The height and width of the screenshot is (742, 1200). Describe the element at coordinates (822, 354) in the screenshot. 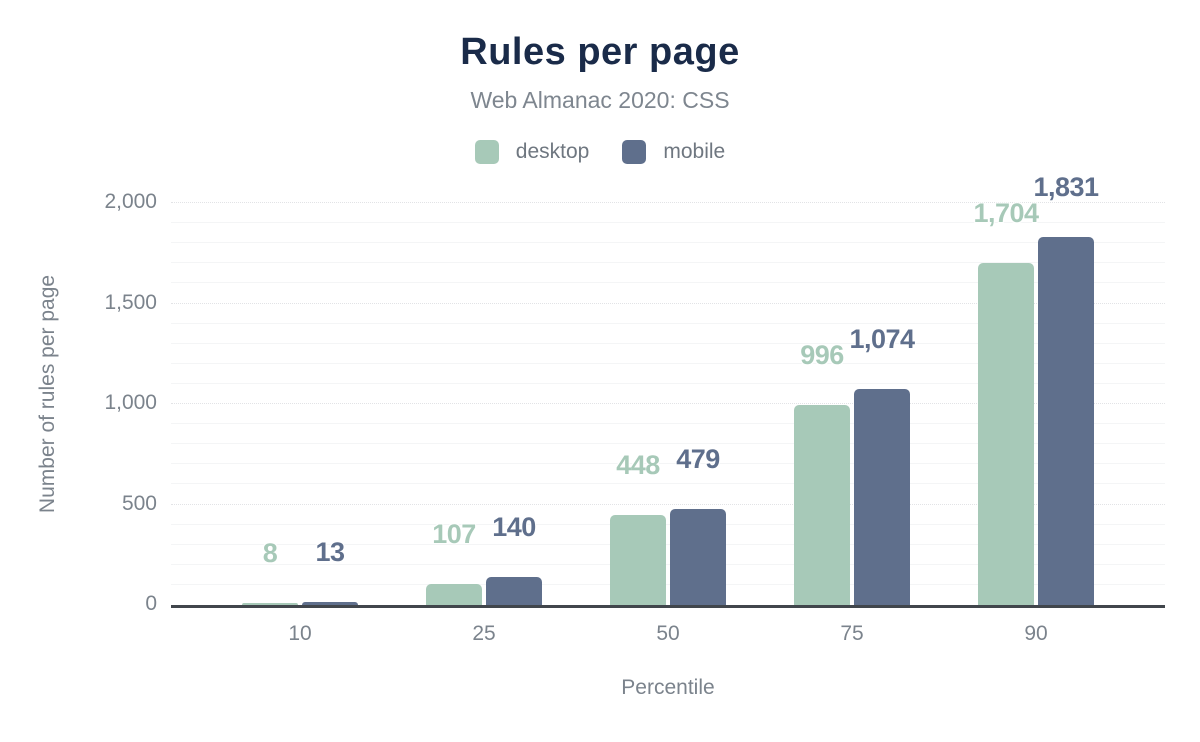

I see `value-label-desktop-p75: 996` at that location.